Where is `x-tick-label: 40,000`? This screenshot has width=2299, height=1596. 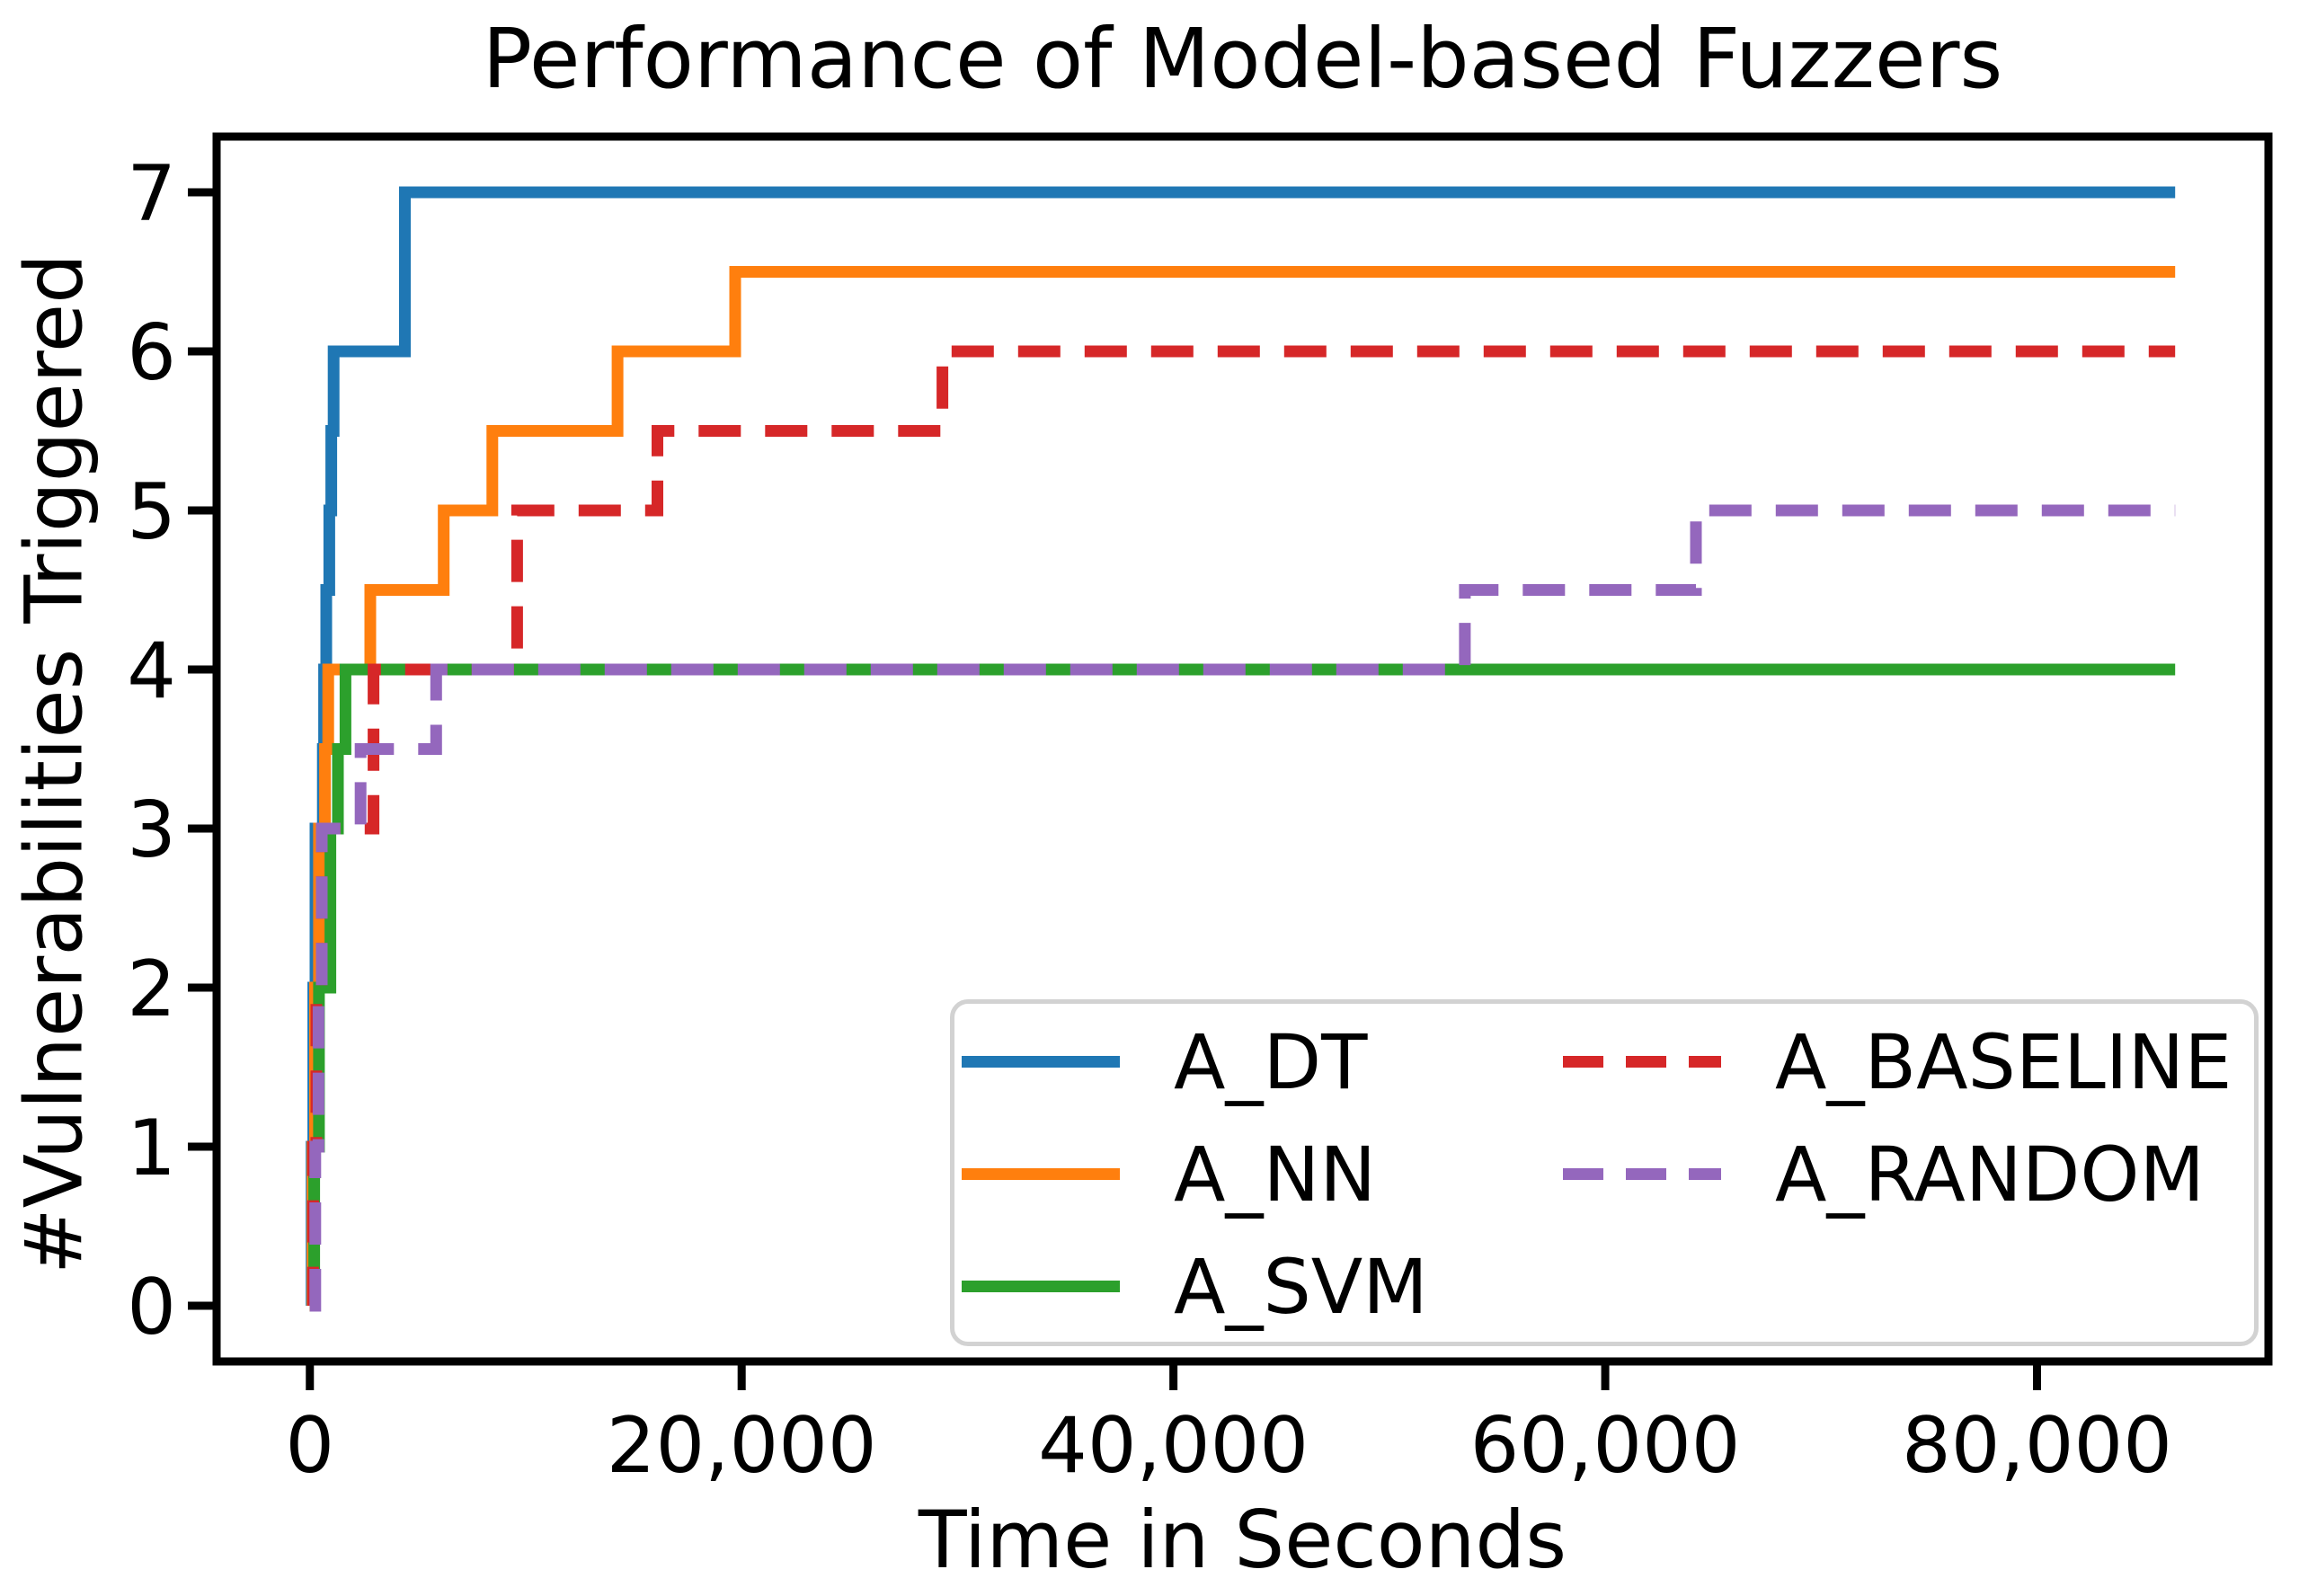
x-tick-label: 40,000 is located at coordinates (1173, 1446).